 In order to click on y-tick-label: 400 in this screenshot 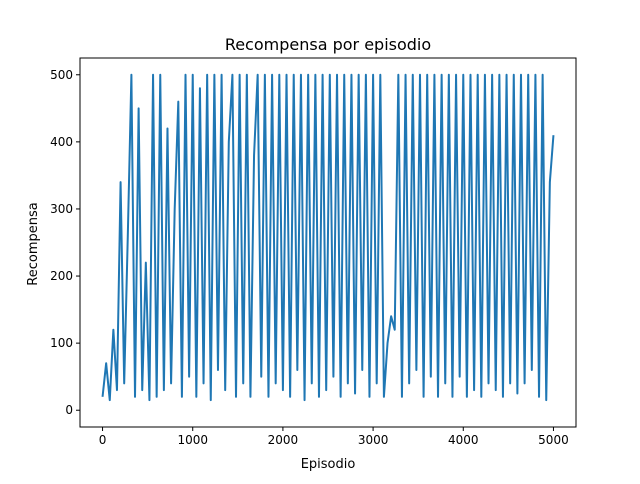, I will do `click(61, 142)`.